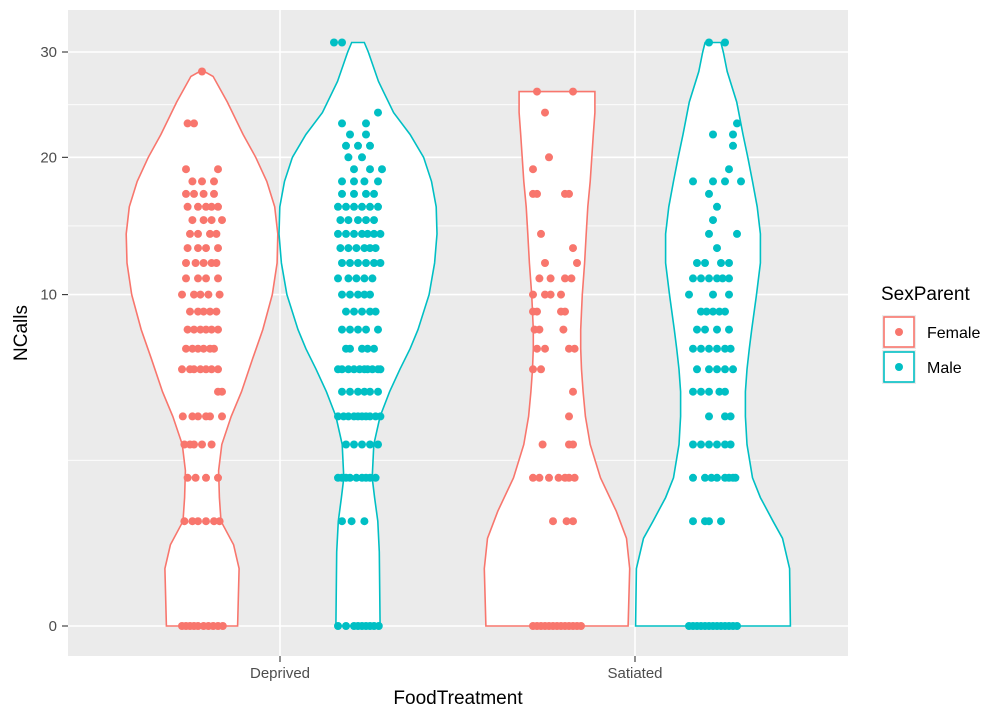 This screenshot has height=720, width=1008. What do you see at coordinates (557, 358) in the screenshot?
I see `violin-female-satiated` at bounding box center [557, 358].